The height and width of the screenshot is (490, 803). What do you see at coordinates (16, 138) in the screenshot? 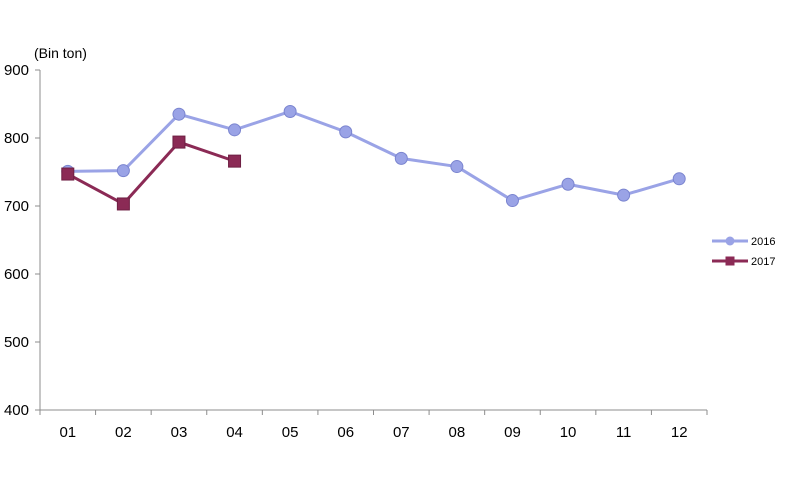
I see `y-tick-label: 800` at bounding box center [16, 138].